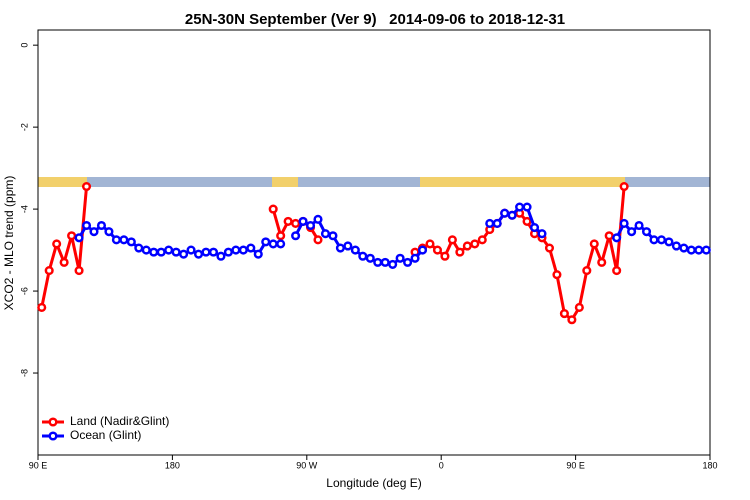 The height and width of the screenshot is (500, 750). What do you see at coordinates (441, 465) in the screenshot?
I see `x-tick-label: 0` at bounding box center [441, 465].